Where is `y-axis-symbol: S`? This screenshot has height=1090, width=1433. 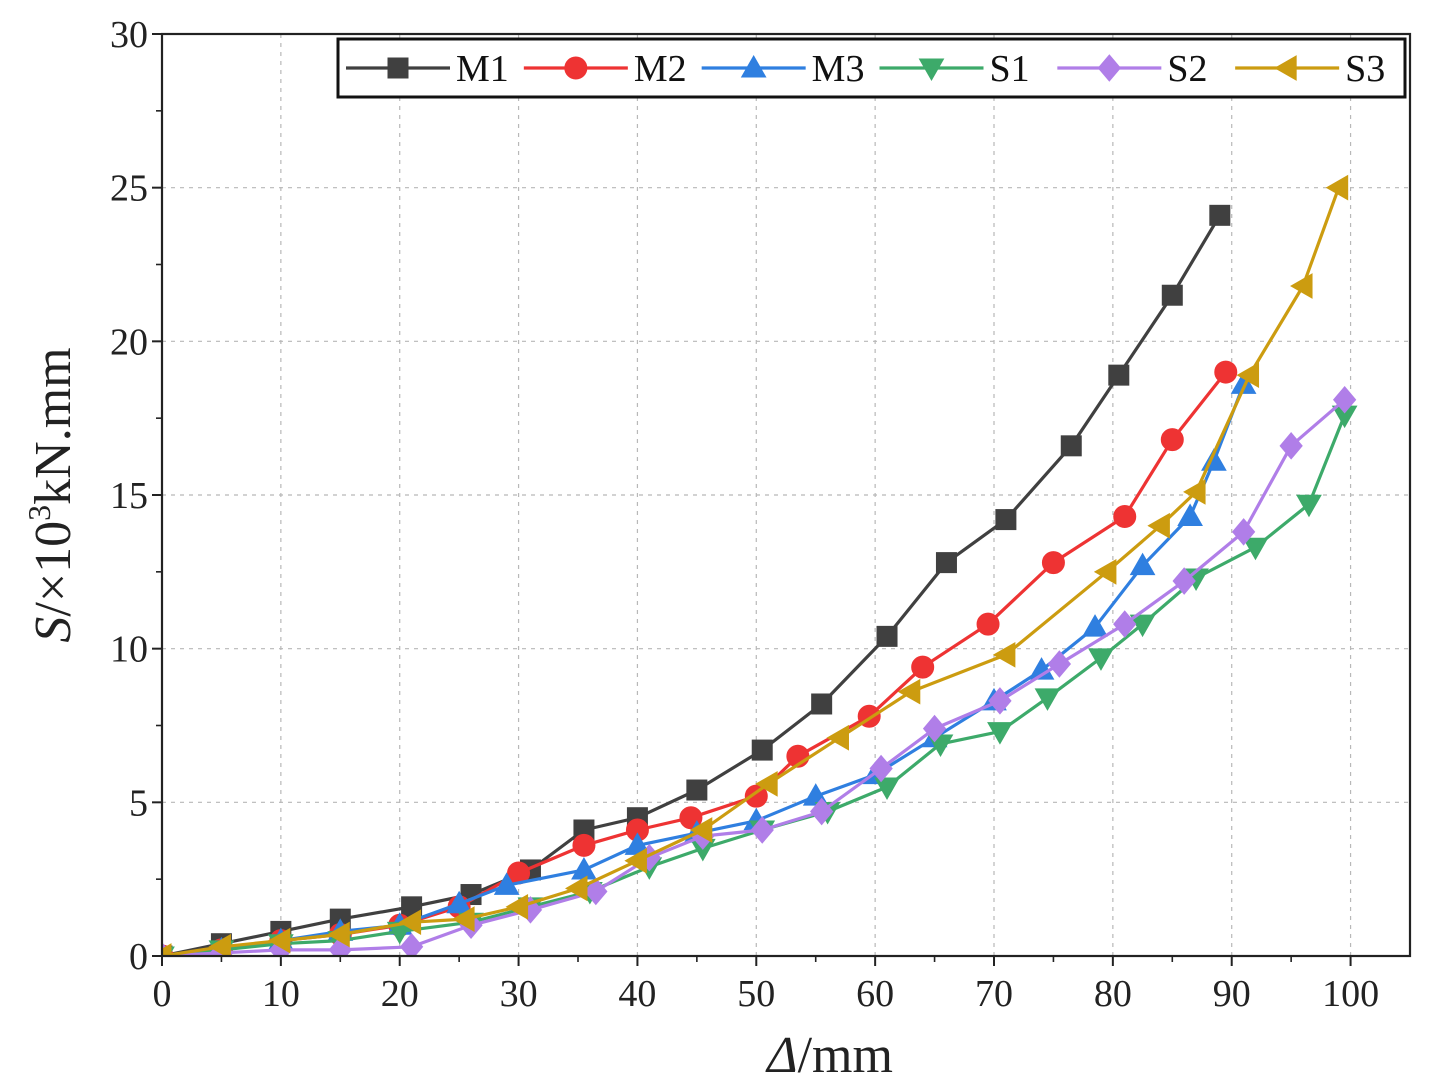
y-axis-symbol: S is located at coordinates (53, 630).